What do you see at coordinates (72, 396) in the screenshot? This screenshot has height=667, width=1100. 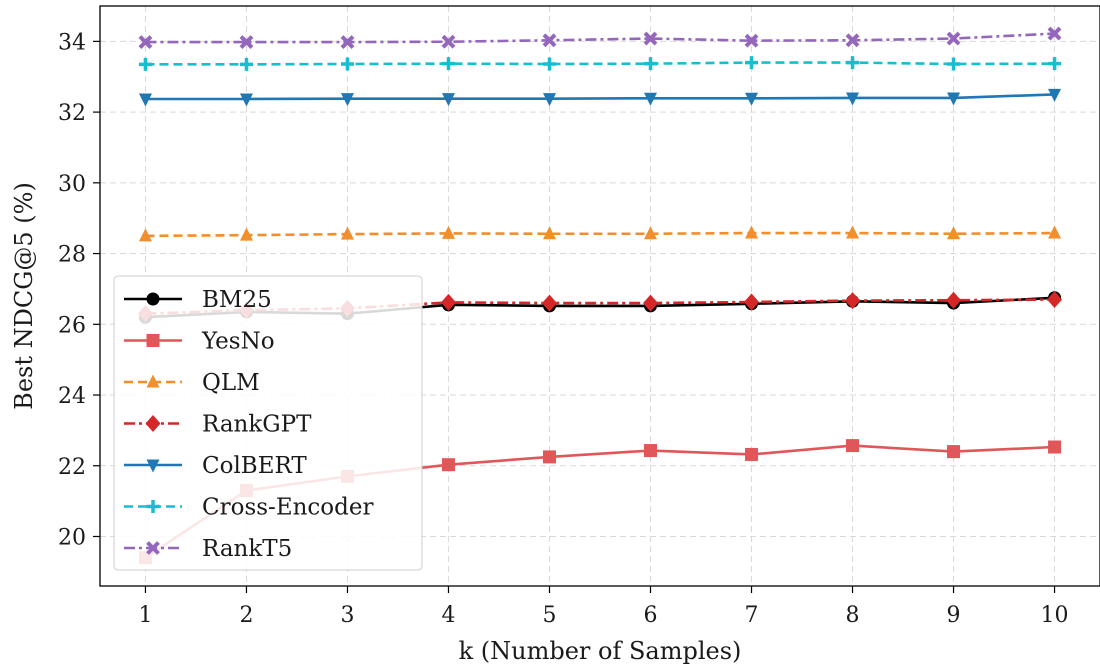 I see `y-tick-label: 24` at bounding box center [72, 396].